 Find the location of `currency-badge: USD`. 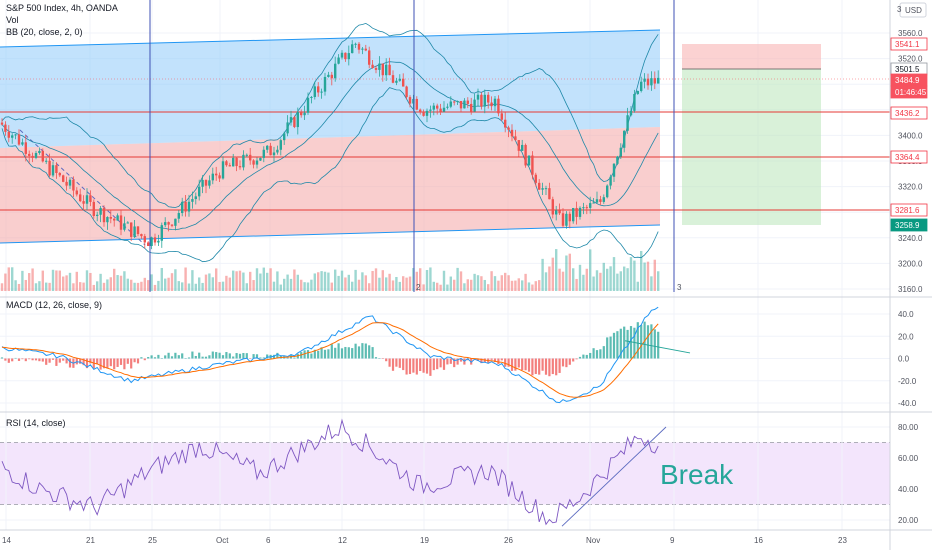

currency-badge: USD is located at coordinates (913, 10).